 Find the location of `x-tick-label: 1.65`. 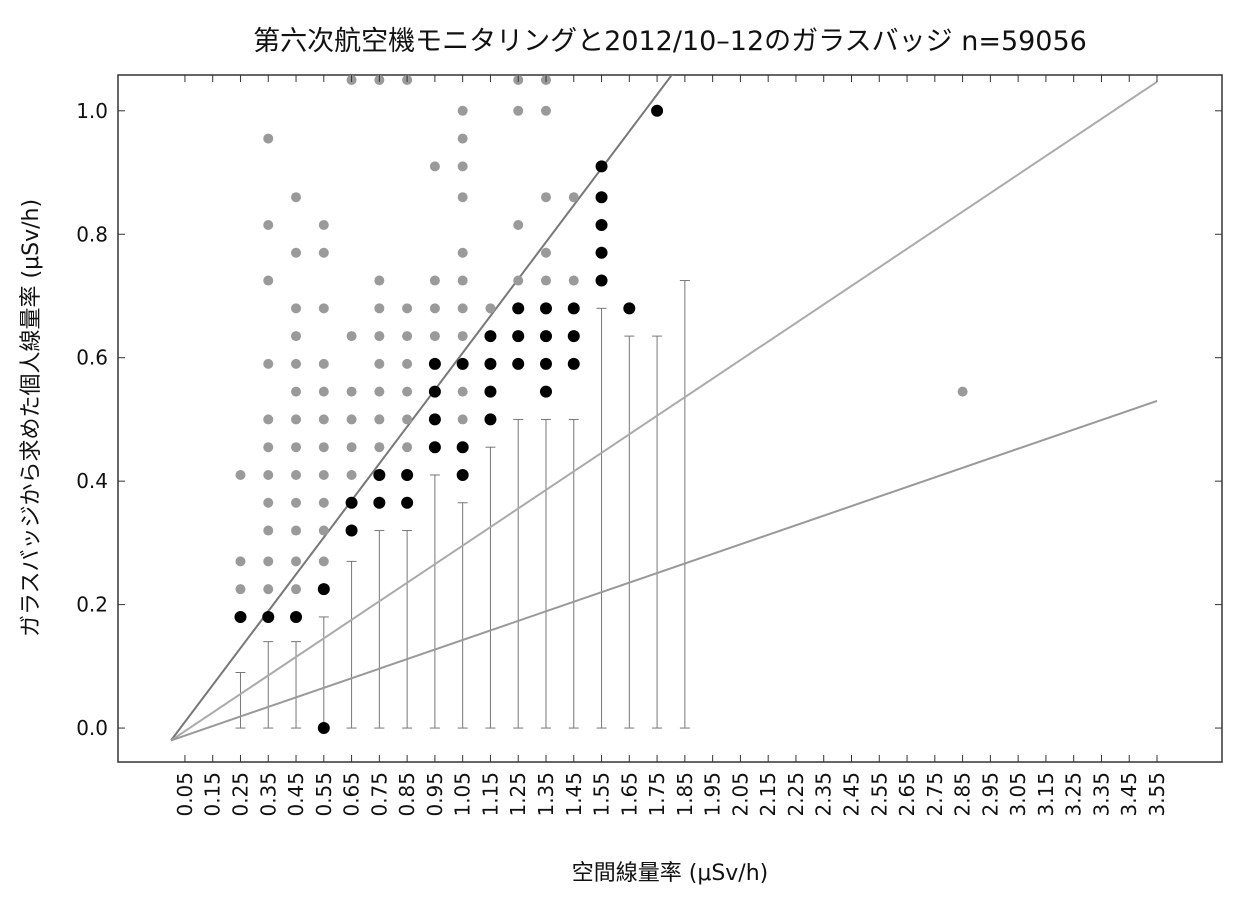

x-tick-label: 1.65 is located at coordinates (629, 794).